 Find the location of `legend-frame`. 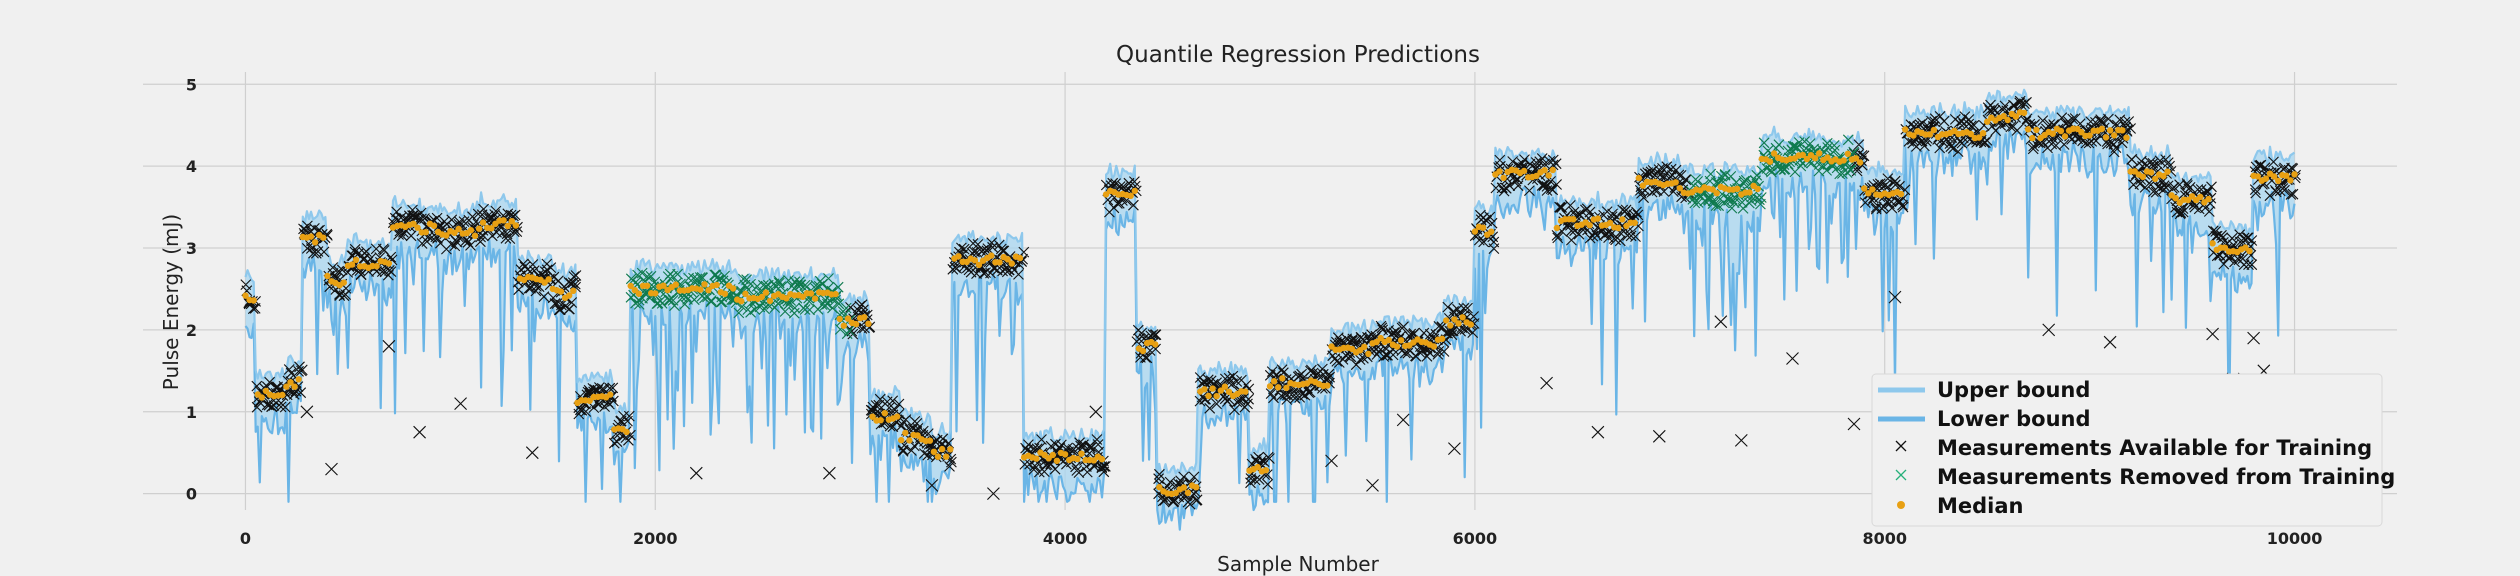

legend-frame is located at coordinates (2127, 450).